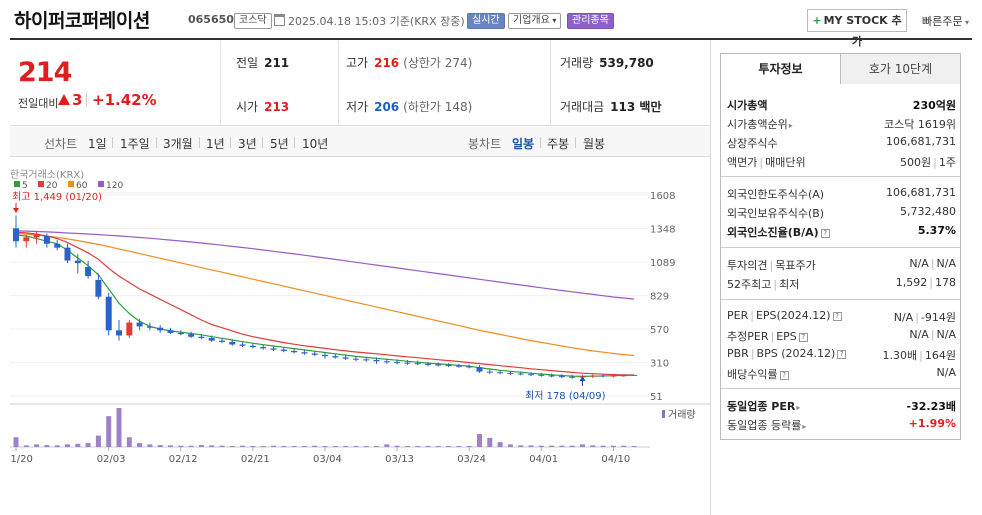  What do you see at coordinates (841, 212) in the screenshot?
I see `info-row: 외국인보유주식수(B) 5,732,480` at bounding box center [841, 212].